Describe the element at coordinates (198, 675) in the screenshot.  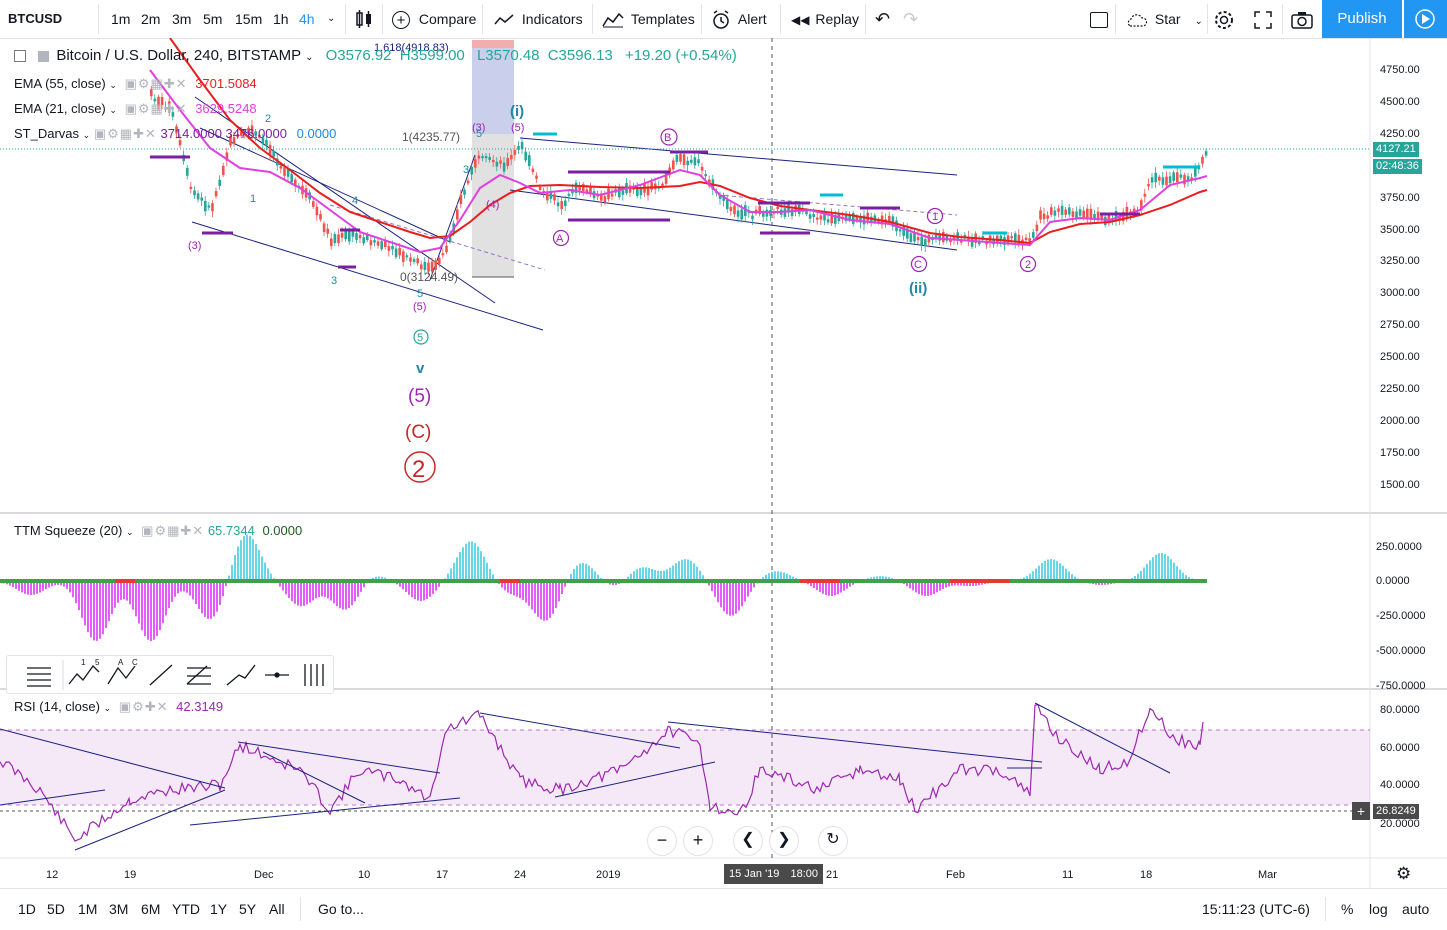
I see `fib-retracement-icon` at that location.